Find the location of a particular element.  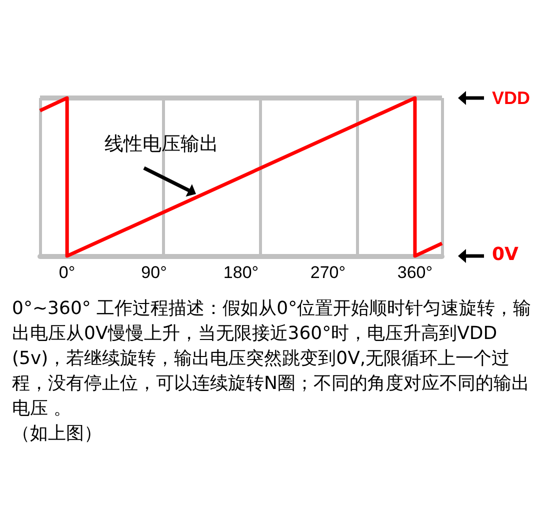

x-tick-label: 270° is located at coordinates (328, 272).